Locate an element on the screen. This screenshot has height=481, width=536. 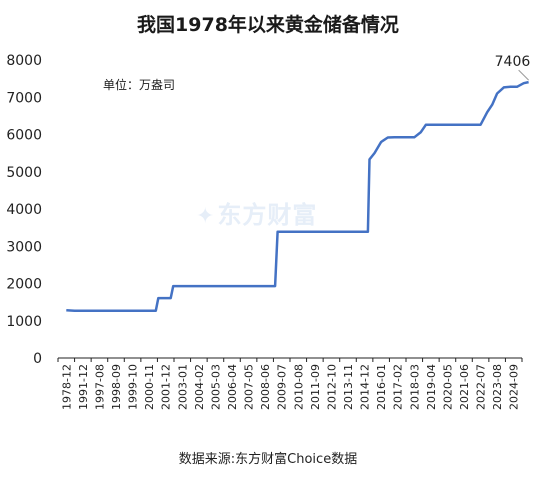
x-tick-label: 2012-10 is located at coordinates (331, 387).